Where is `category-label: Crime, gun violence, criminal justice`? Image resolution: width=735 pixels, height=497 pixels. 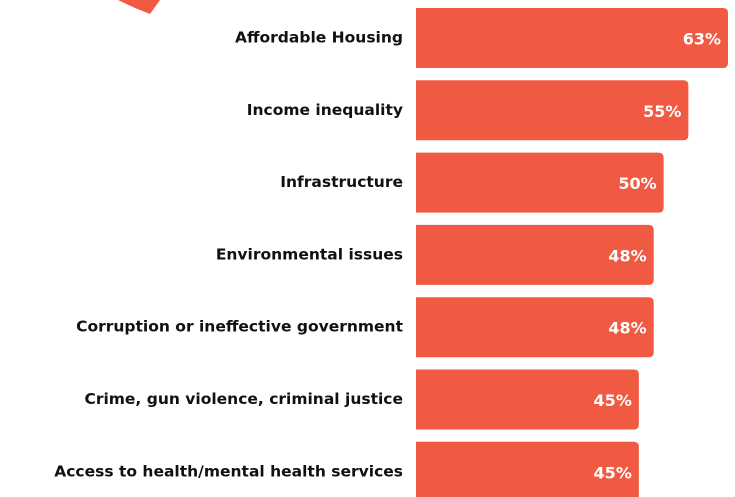 category-label: Crime, gun violence, criminal justice is located at coordinates (243, 399).